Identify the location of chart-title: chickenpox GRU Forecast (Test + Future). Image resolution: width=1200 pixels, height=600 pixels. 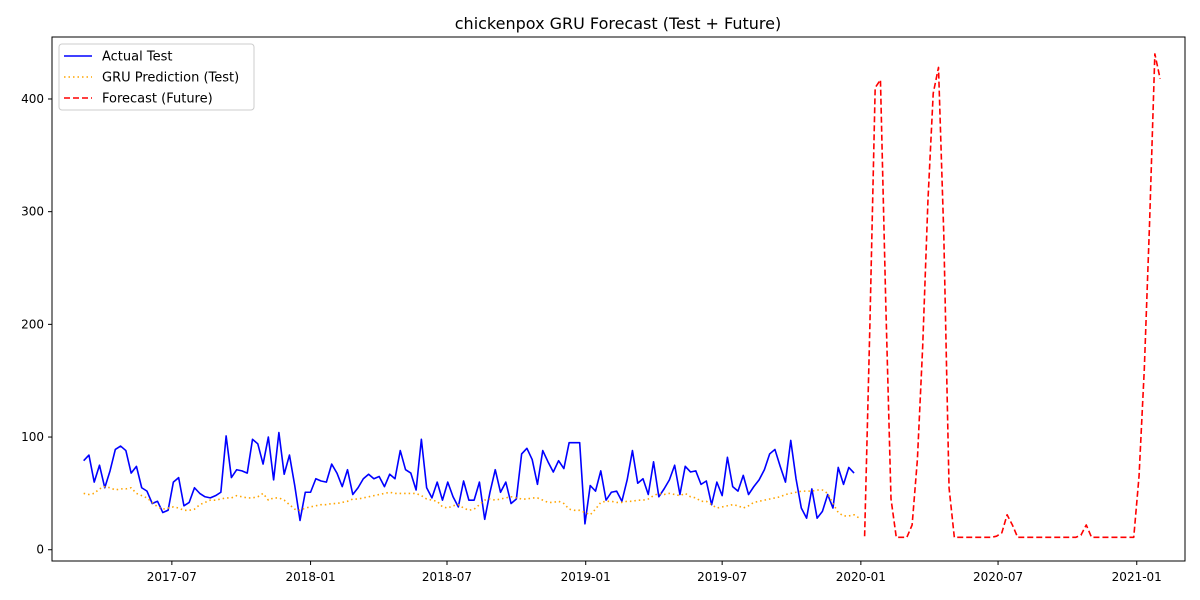
(618, 23).